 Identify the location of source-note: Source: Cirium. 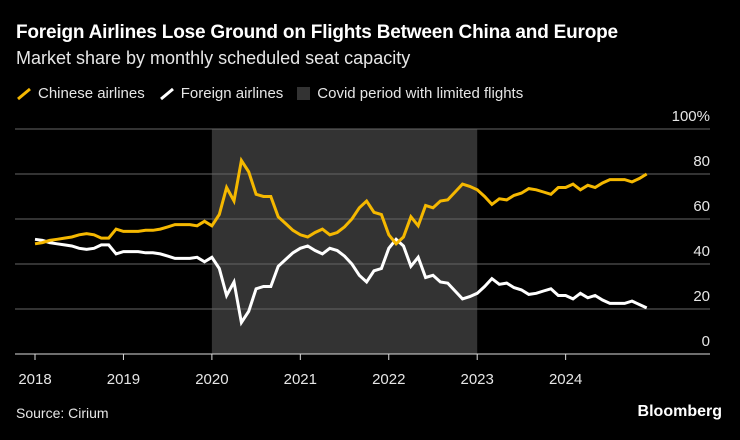
(62, 413).